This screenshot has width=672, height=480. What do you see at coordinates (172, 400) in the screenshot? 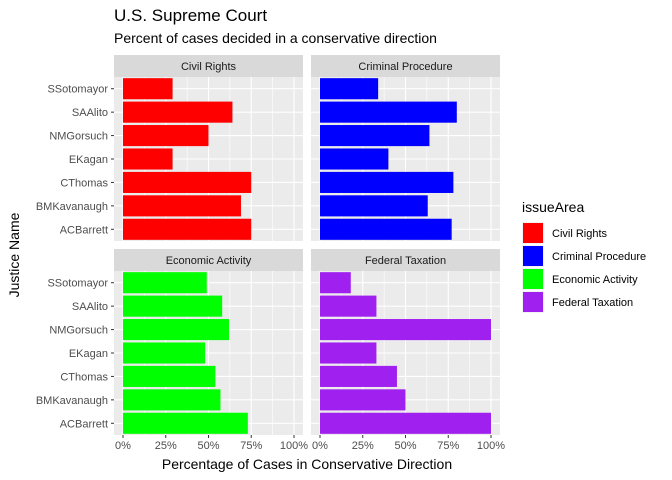
I see `bar-economic-activity-bmkavanaugh` at bounding box center [172, 400].